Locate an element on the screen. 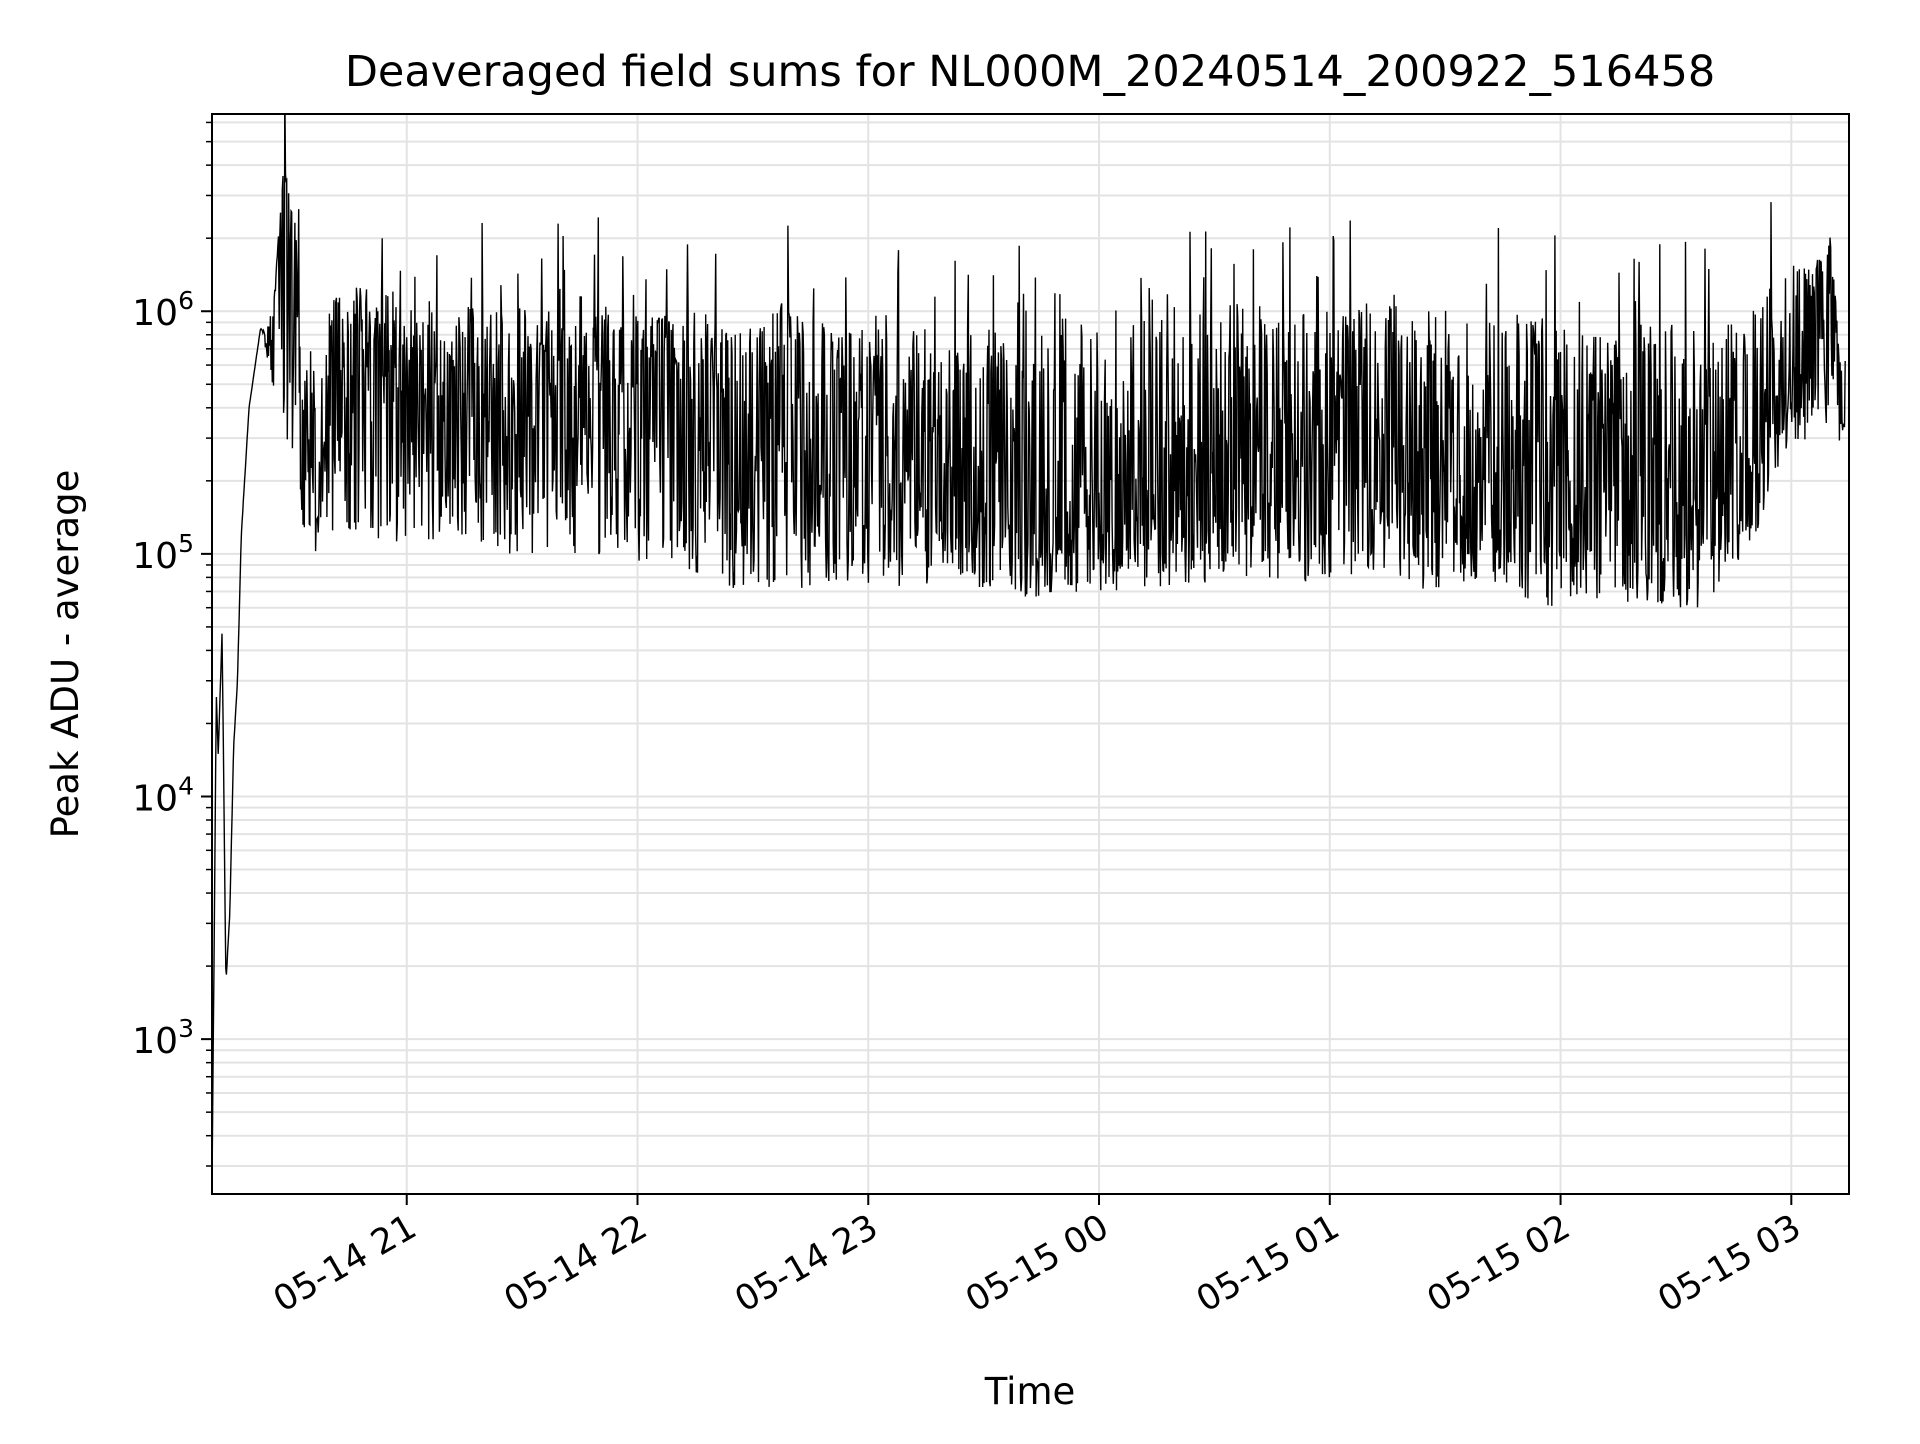 Image resolution: width=1920 pixels, height=1444 pixels. y-axis-label: Peak ADU - average is located at coordinates (65, 654).